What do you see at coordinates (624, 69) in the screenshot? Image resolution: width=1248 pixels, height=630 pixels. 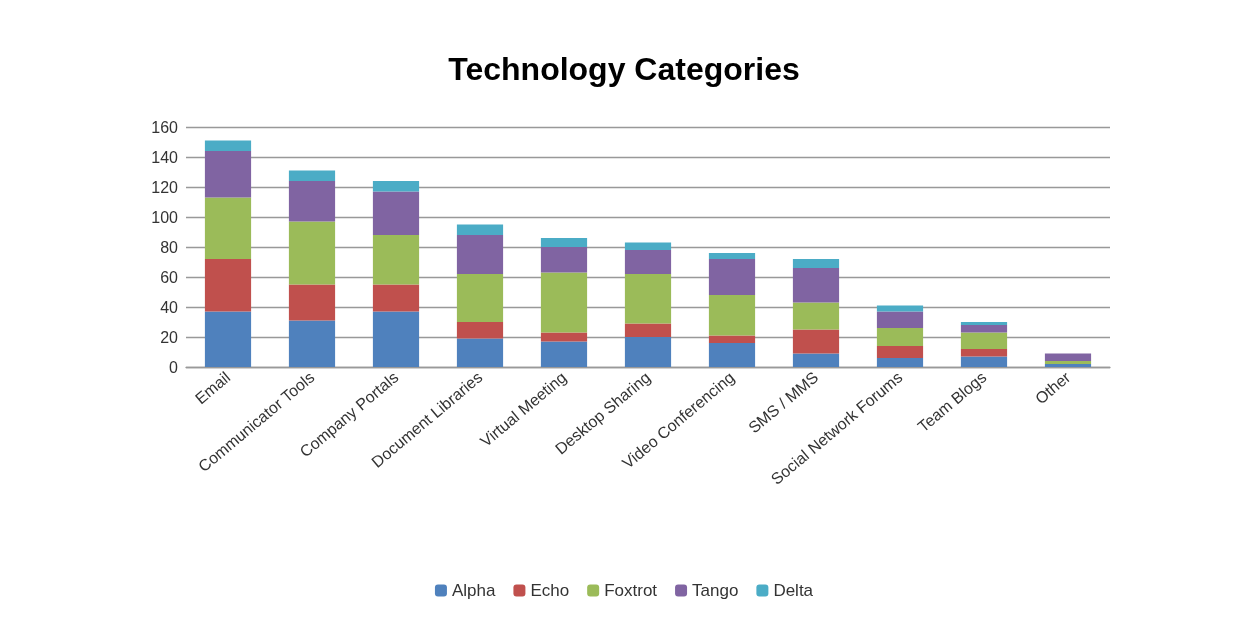 I see `chart-title: Technology Categories` at bounding box center [624, 69].